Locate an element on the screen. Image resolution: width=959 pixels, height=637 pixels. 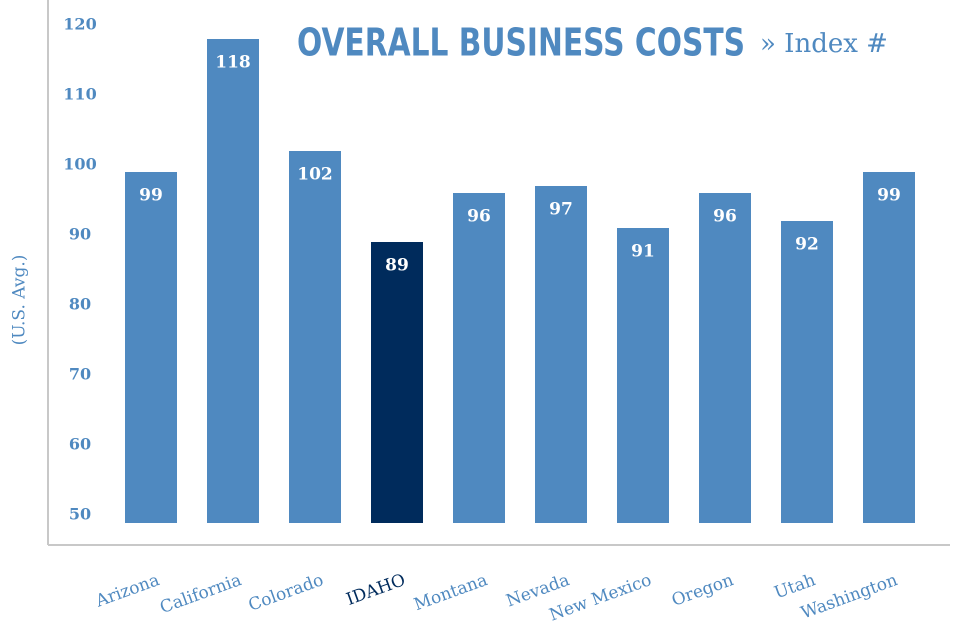
data-label: 92 is located at coordinates (807, 245).